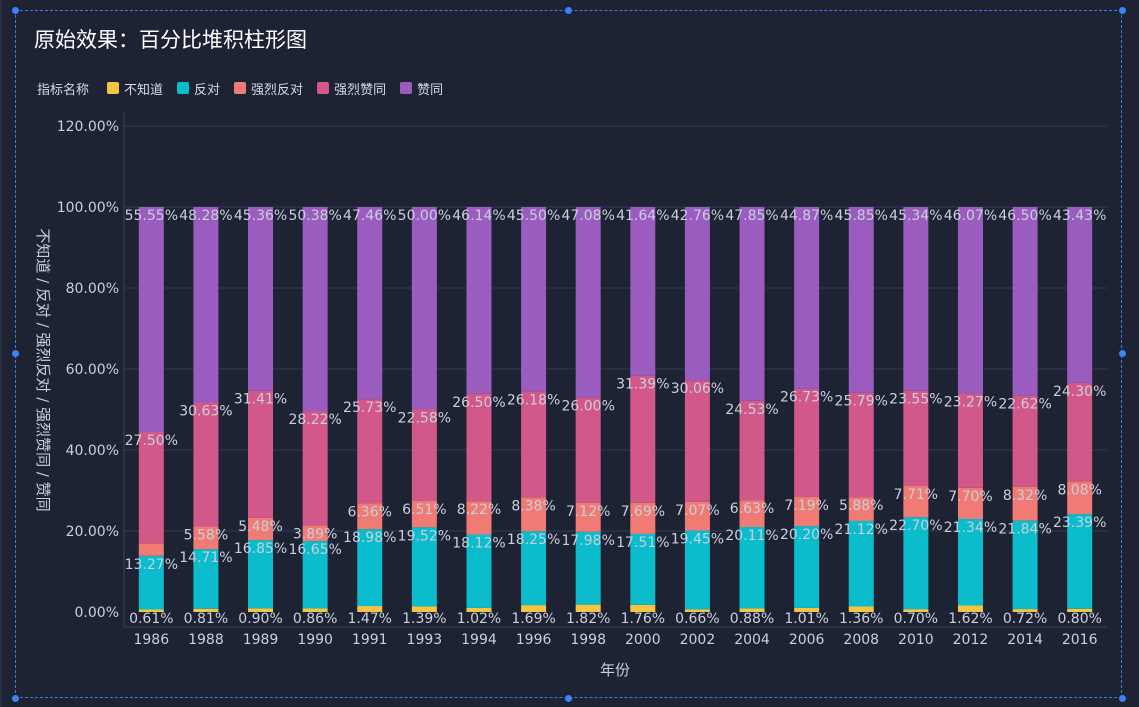  I want to click on data-label-0-10: 0.66%, so click(697, 619).